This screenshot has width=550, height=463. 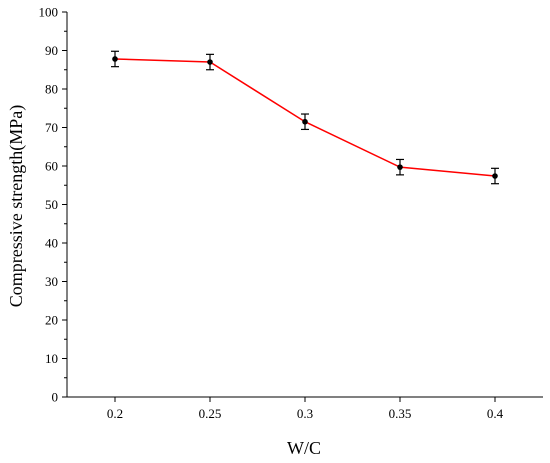 What do you see at coordinates (51, 89) in the screenshot?
I see `y-tick-label: 80` at bounding box center [51, 89].